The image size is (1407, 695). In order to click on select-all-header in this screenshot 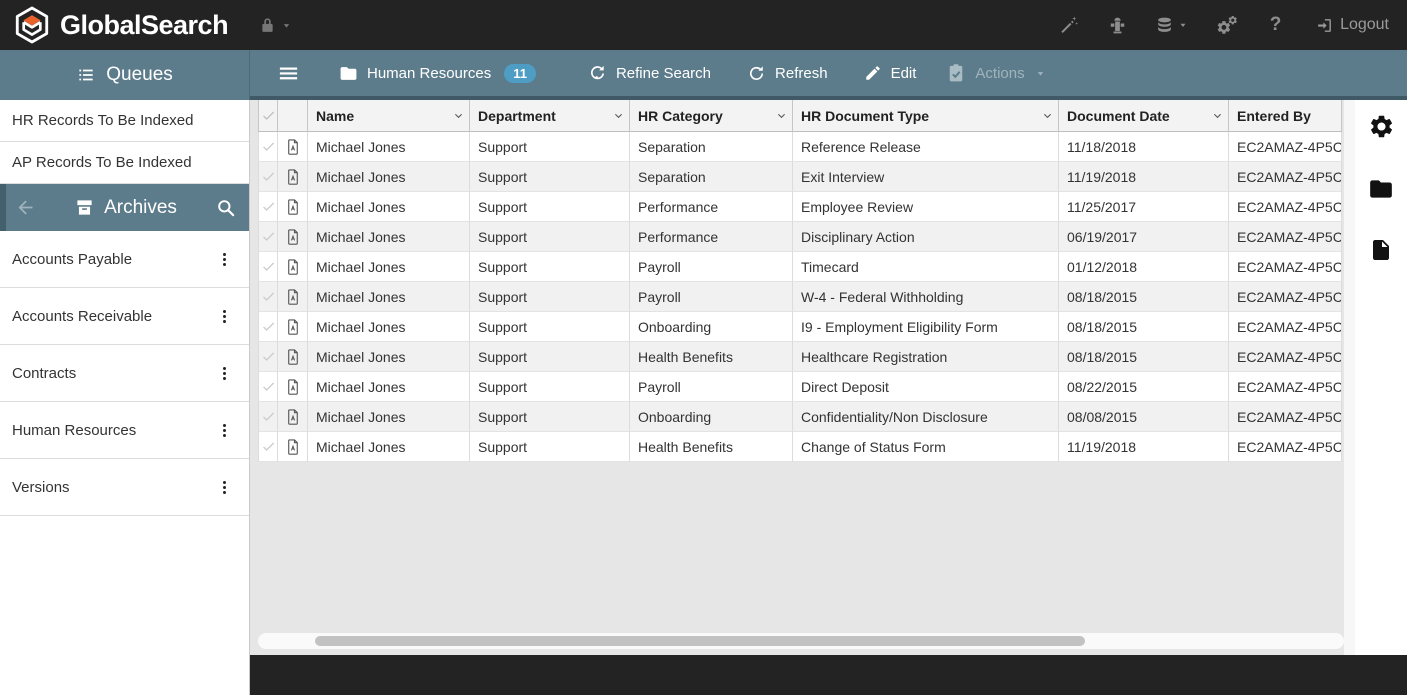, I will do `click(268, 116)`.